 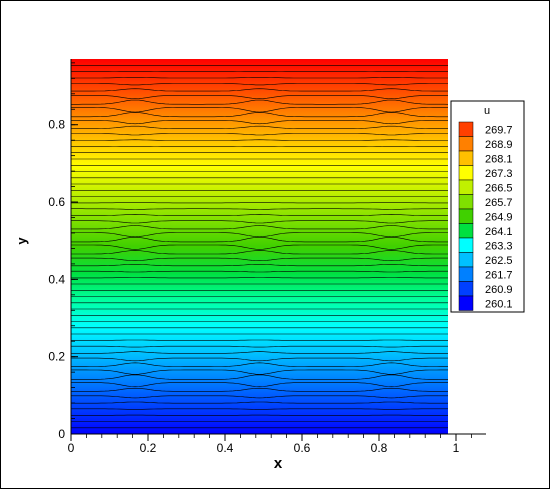 I want to click on x-tick-label: 0, so click(x=71, y=448).